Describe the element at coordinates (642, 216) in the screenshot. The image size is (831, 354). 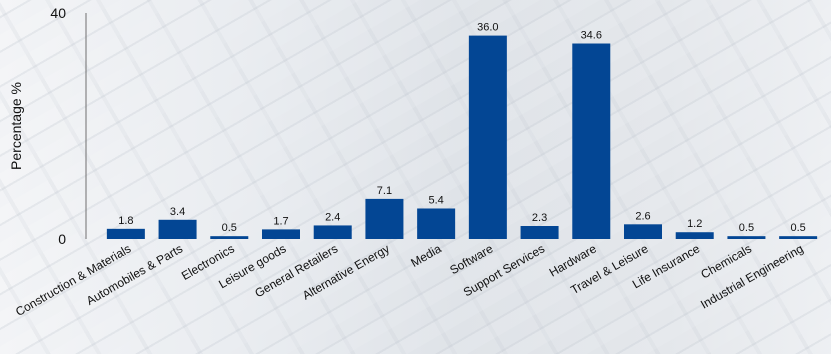
I see `bar-value-label: 2.6` at that location.